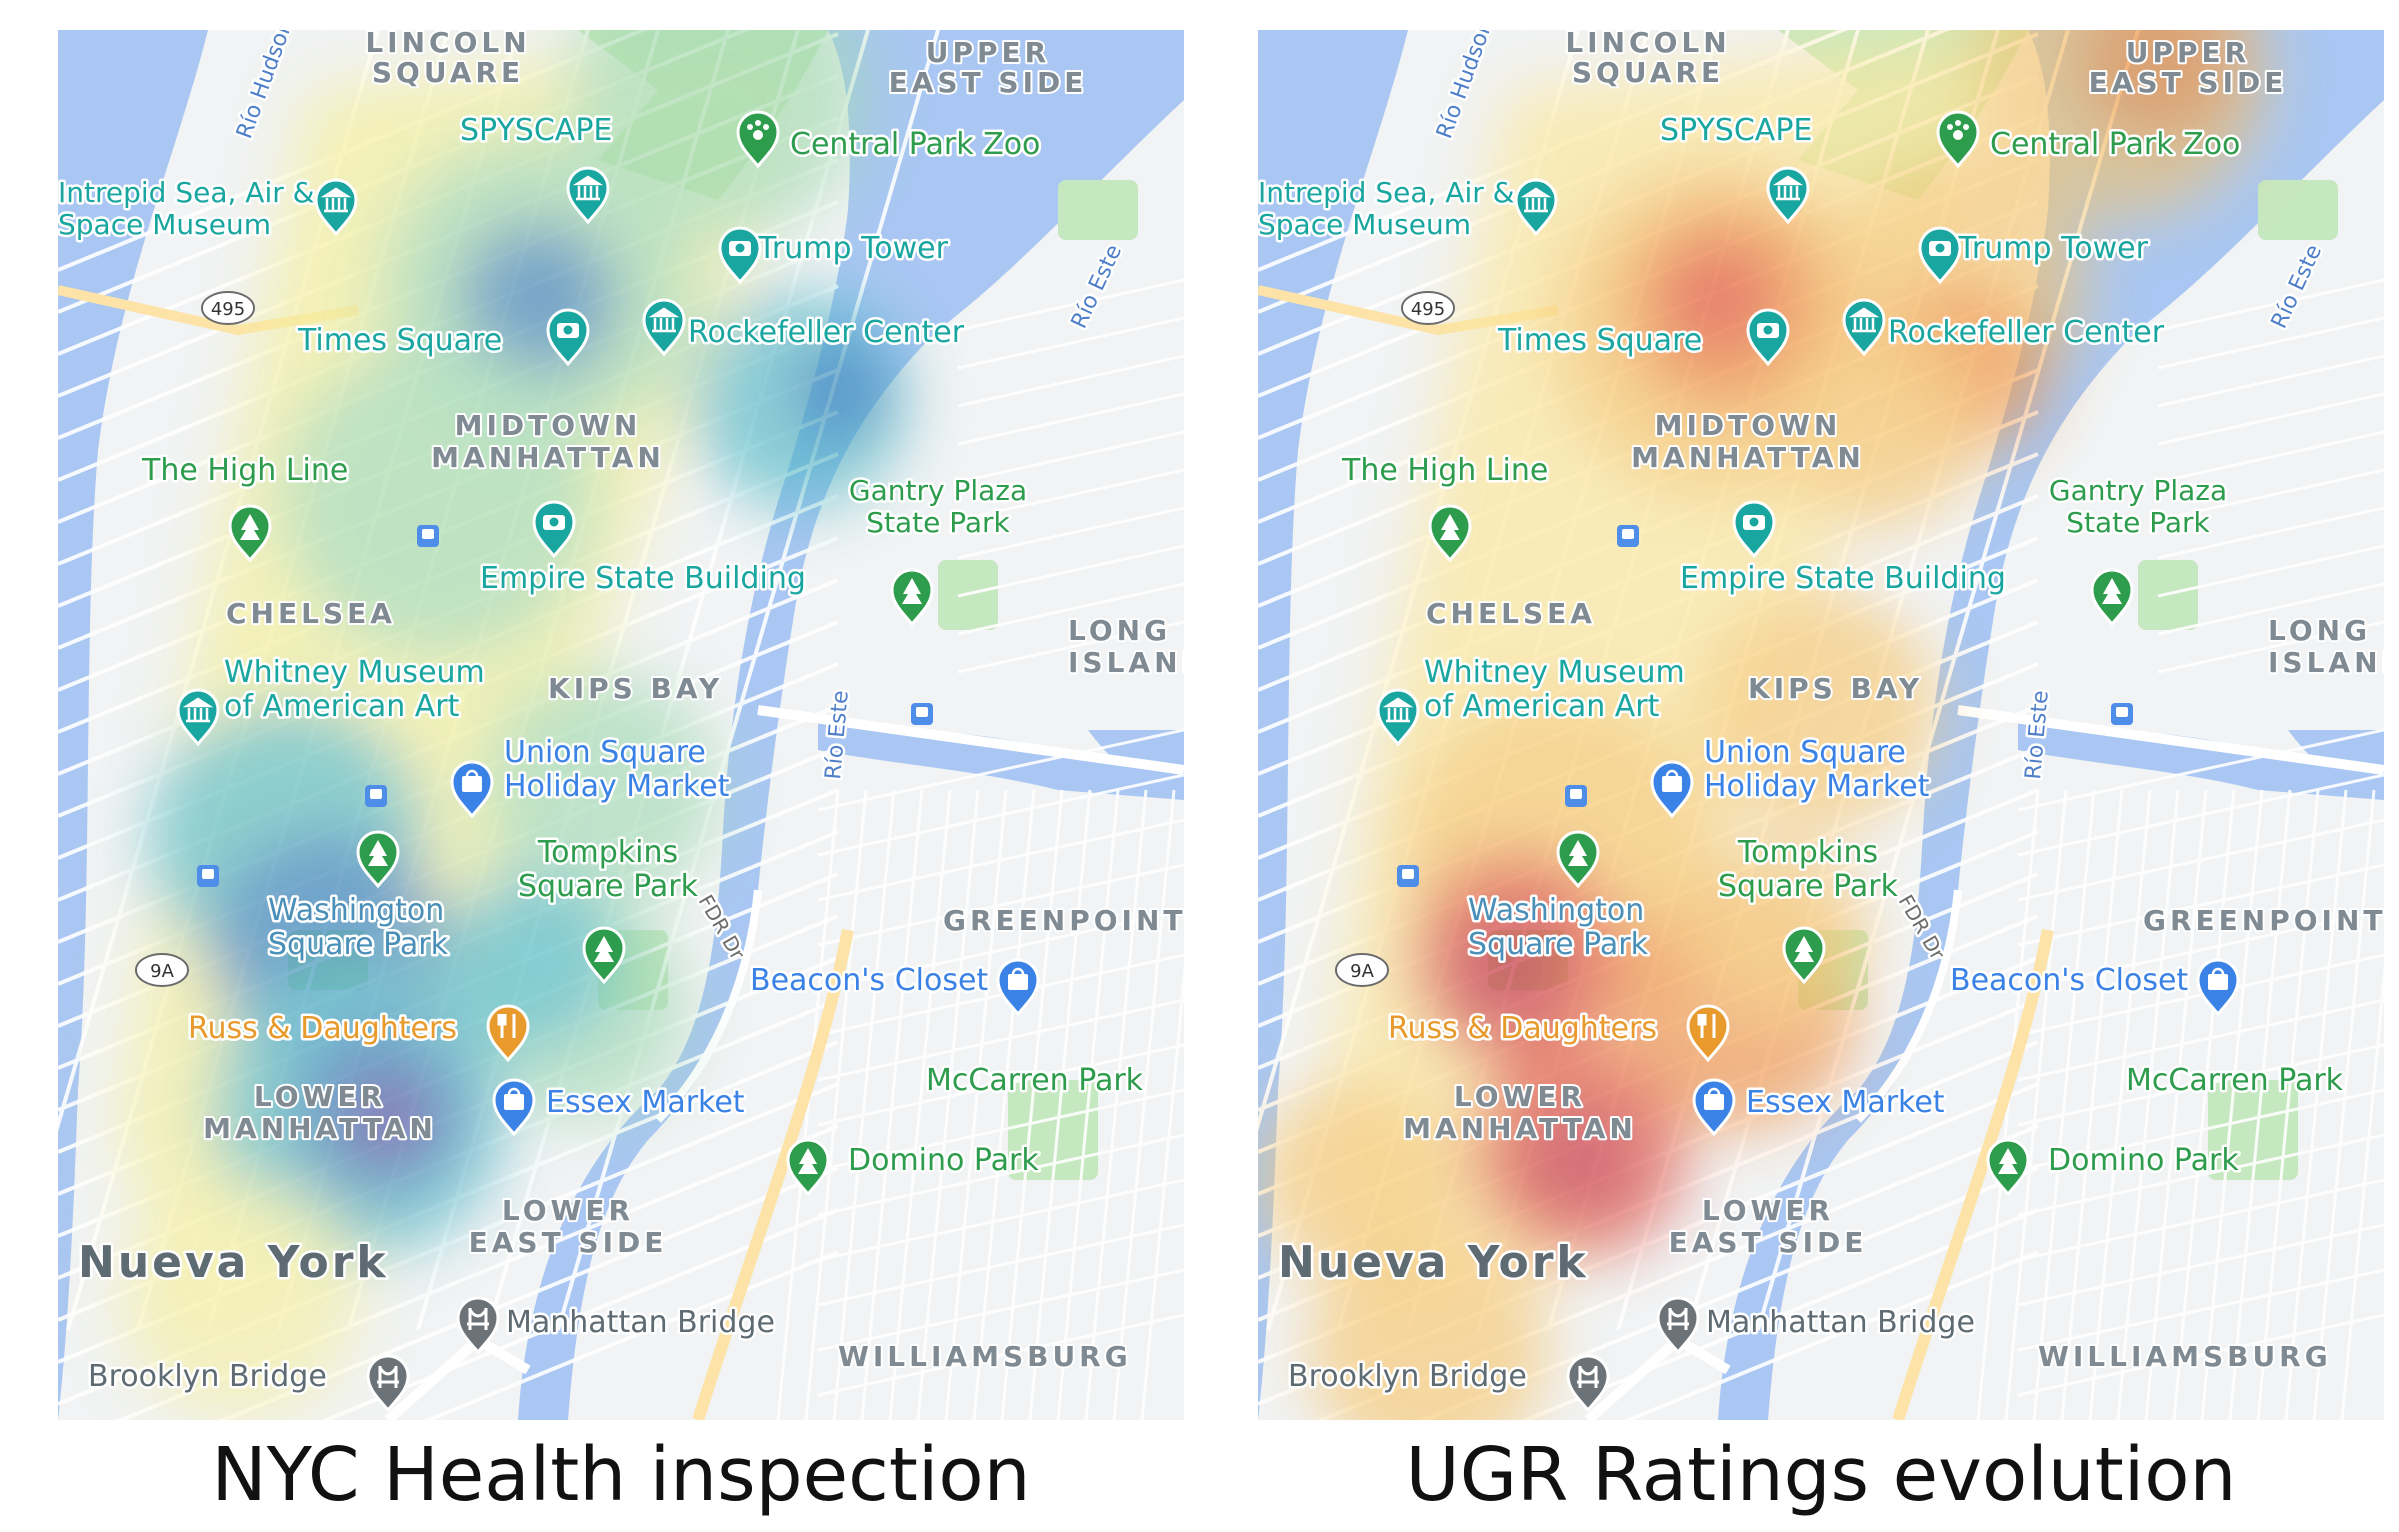  What do you see at coordinates (1520, 1112) in the screenshot?
I see `label-lower-manhattan: LOWER MANHATTAN` at bounding box center [1520, 1112].